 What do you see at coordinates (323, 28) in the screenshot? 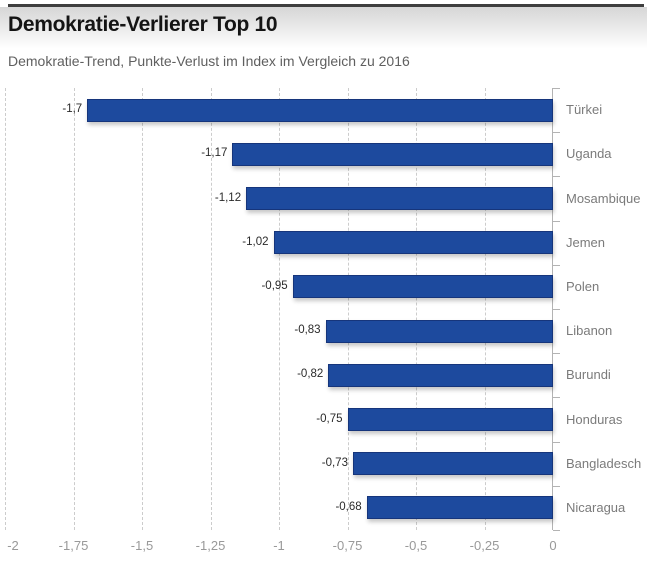
I see `header-gradient-band` at bounding box center [323, 28].